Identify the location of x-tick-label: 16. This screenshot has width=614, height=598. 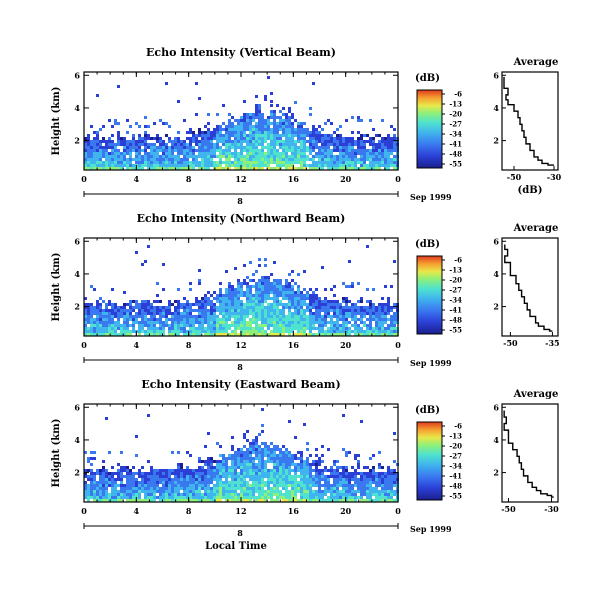
(294, 511).